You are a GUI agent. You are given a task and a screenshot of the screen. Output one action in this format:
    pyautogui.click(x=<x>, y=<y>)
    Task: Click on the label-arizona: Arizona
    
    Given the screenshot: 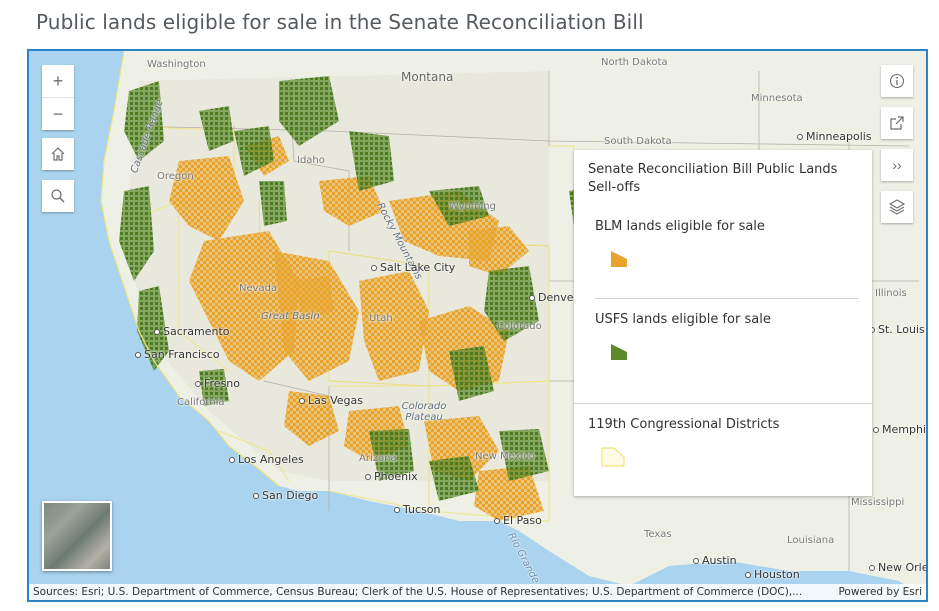 What is the action you would take?
    pyautogui.click(x=378, y=458)
    